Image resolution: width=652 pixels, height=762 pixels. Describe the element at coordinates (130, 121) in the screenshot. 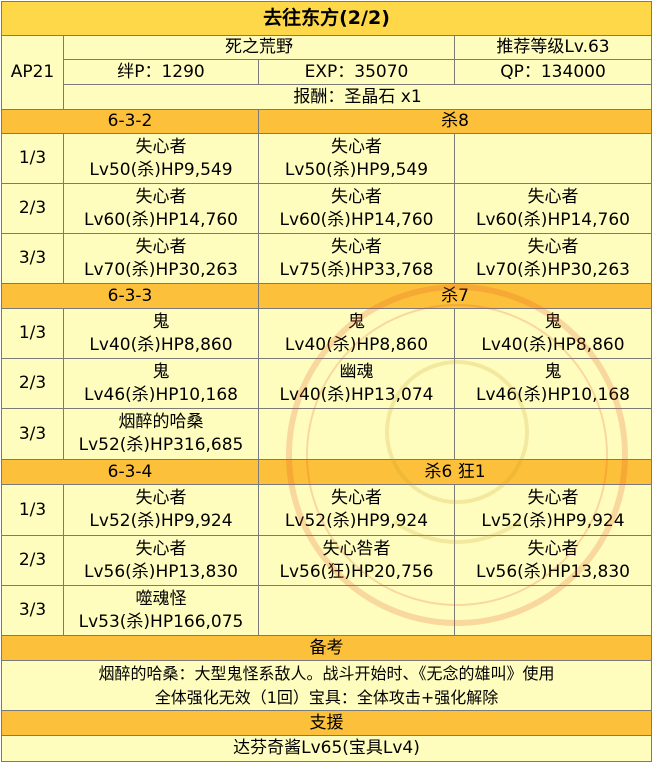

I see `stage-id: 6-3-2` at that location.